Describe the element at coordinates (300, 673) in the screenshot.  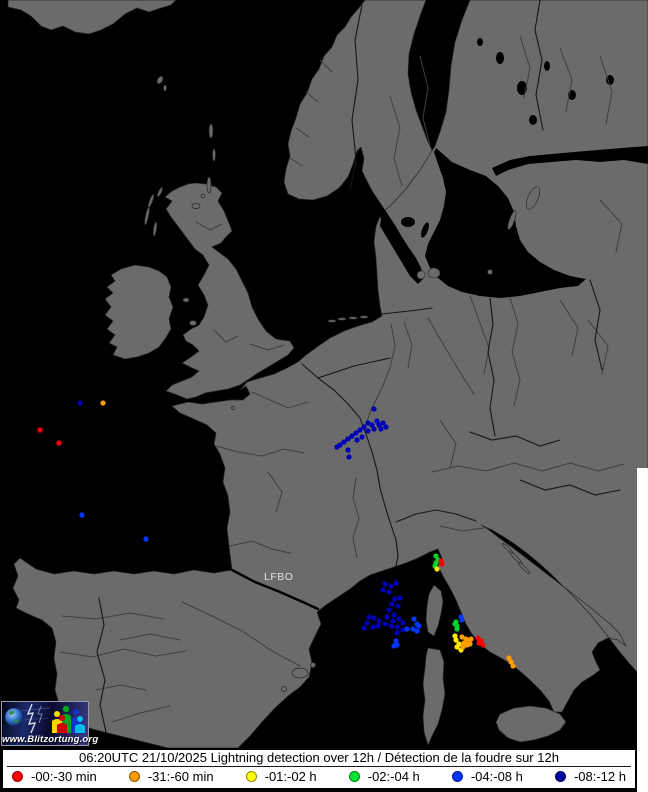
I see `land-mallorca` at that location.